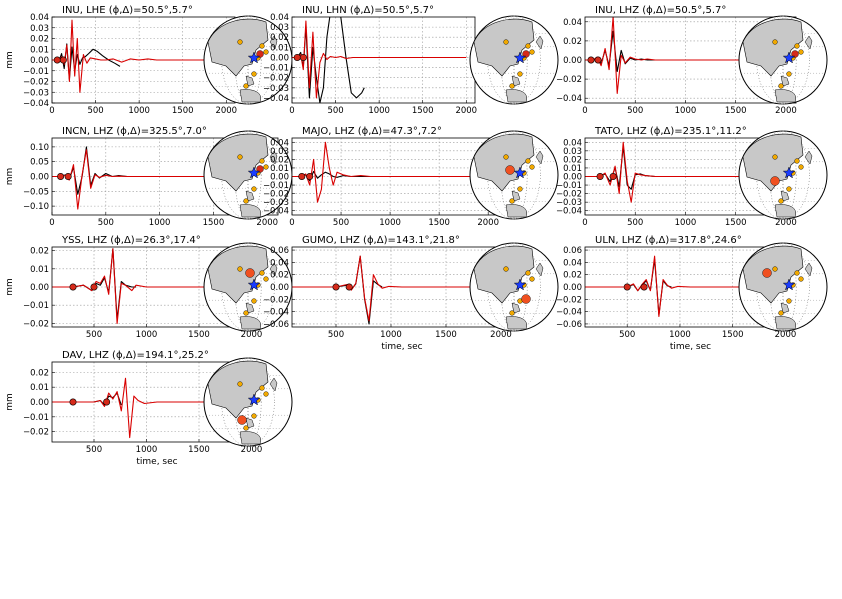  I want to click on y-tick-label: 0.02, so click(572, 276).